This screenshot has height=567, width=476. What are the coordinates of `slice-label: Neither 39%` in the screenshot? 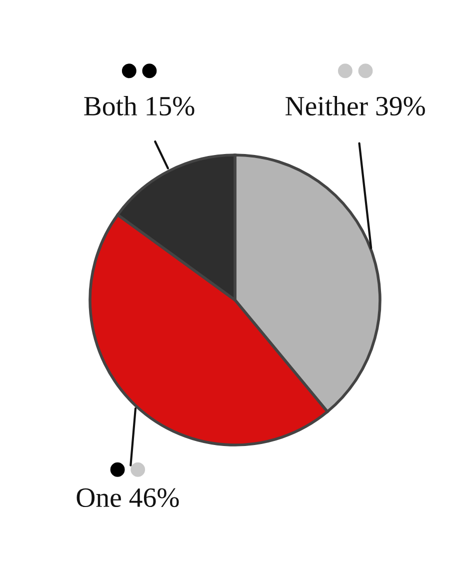 It's located at (355, 106).